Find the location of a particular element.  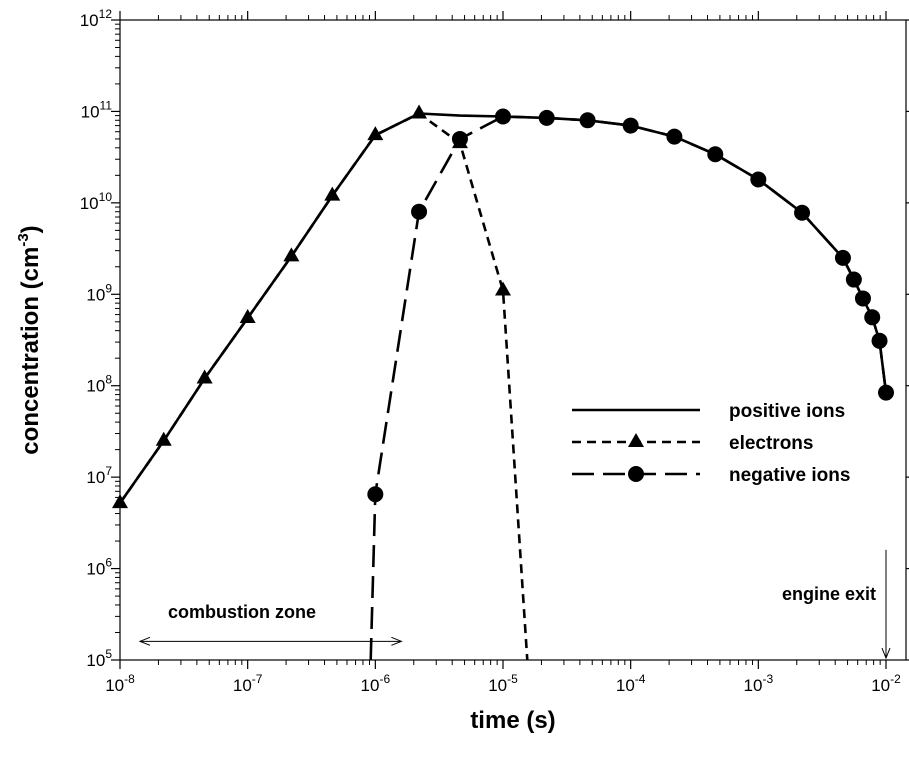

y-axis-title-main: concentration (cm is located at coordinates (30, 351).